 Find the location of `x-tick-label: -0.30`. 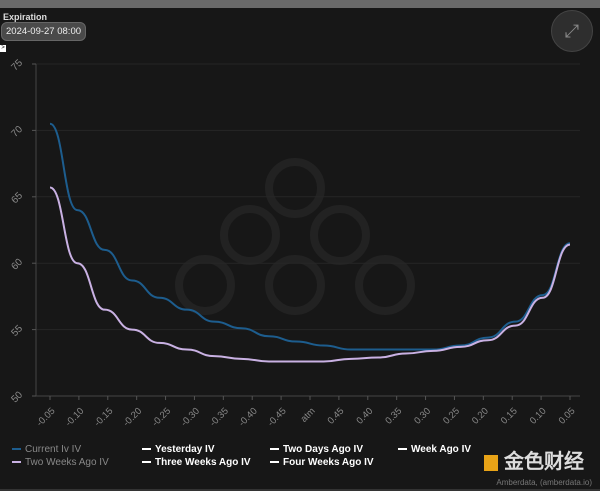

x-tick-label: -0.30 is located at coordinates (190, 417).